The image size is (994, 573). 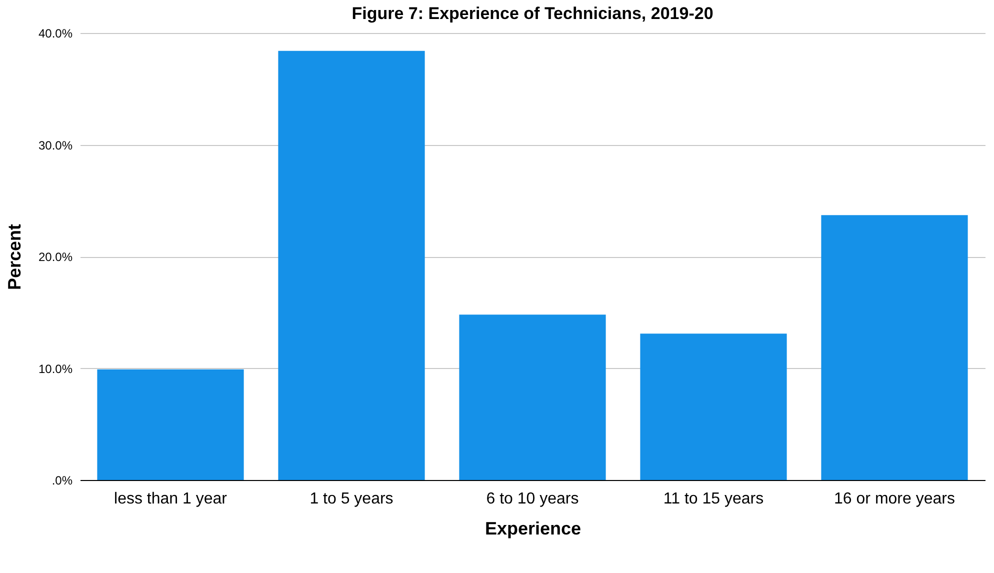 I want to click on x-axis-title: Experience, so click(x=533, y=528).